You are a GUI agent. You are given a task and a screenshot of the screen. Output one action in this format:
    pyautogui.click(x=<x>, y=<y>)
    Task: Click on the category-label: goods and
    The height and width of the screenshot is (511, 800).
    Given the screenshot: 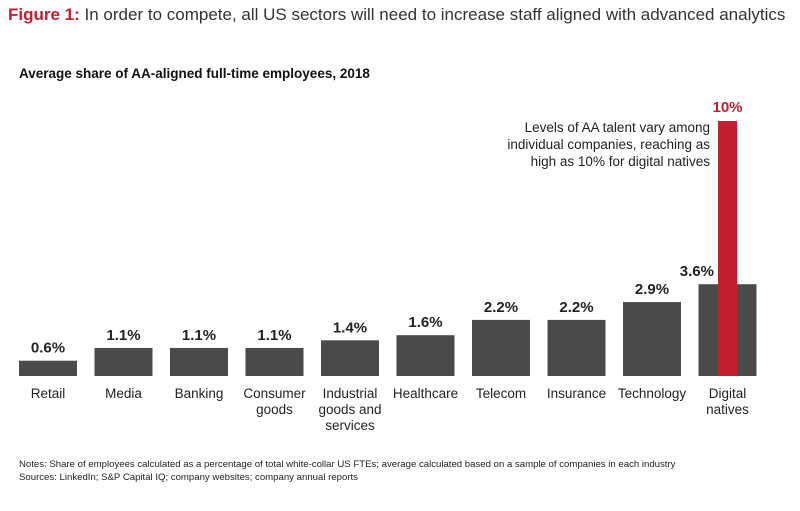 What is the action you would take?
    pyautogui.click(x=349, y=409)
    